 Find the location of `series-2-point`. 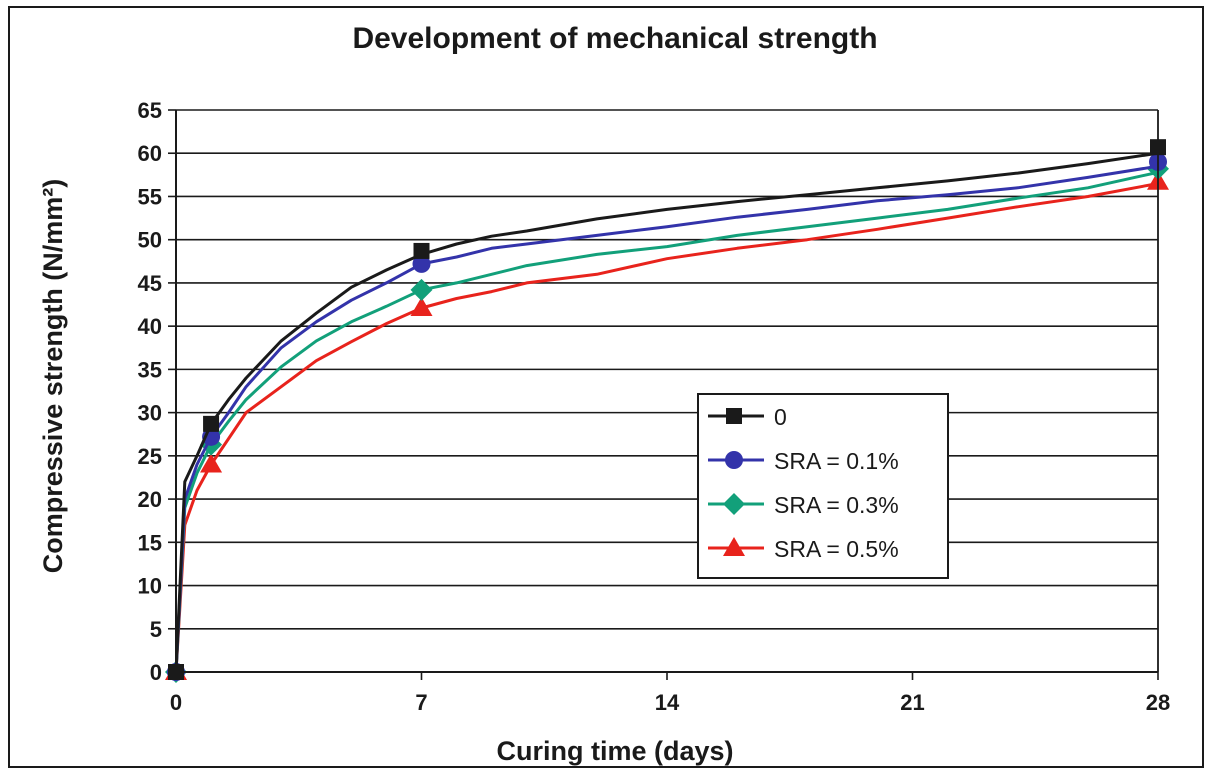

series-2-point is located at coordinates (421, 289).